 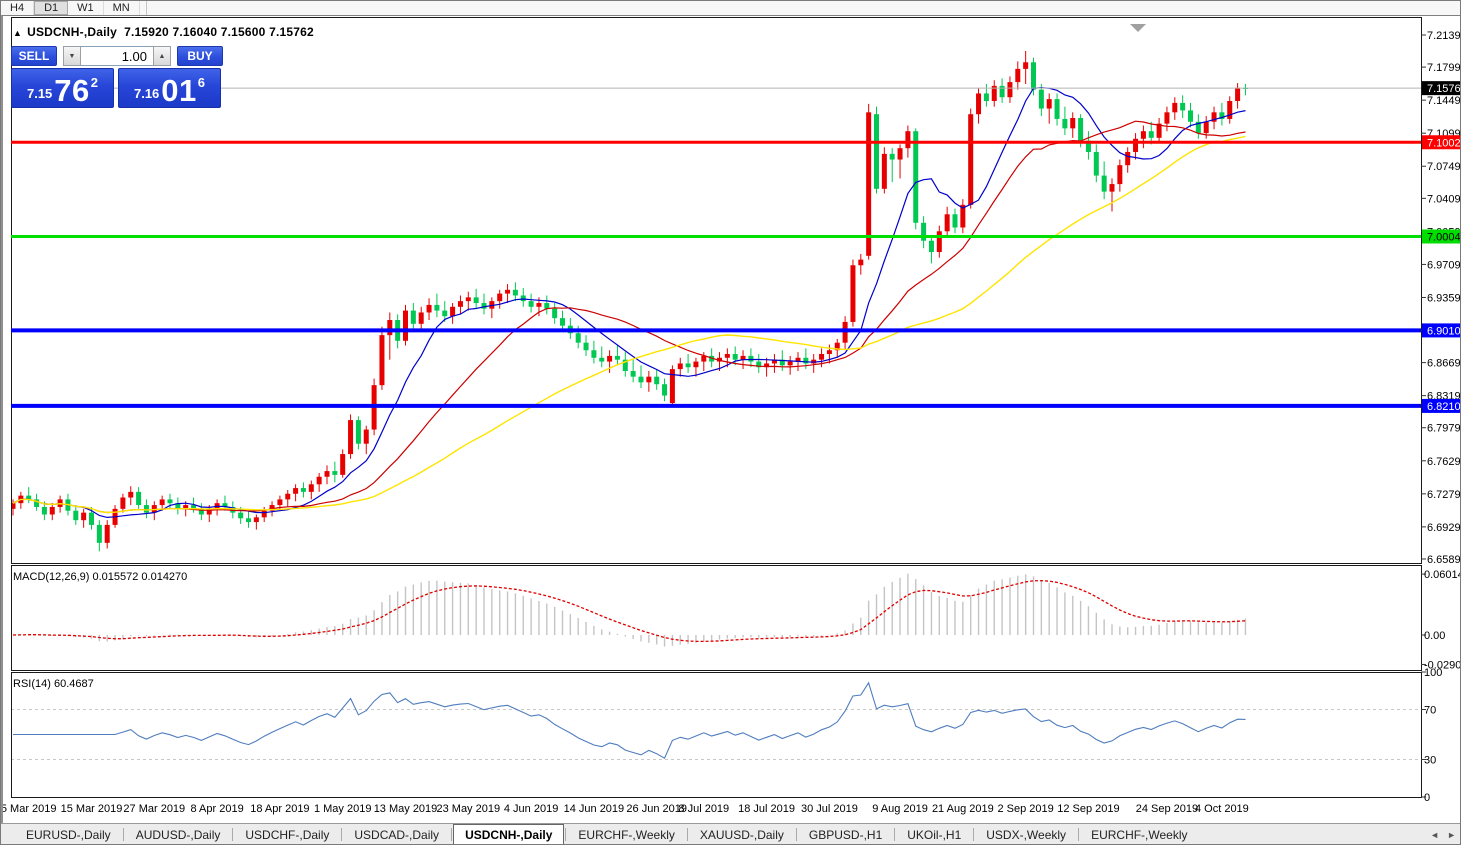 I want to click on price-tick-label: 6.72790, so click(x=1444, y=495).